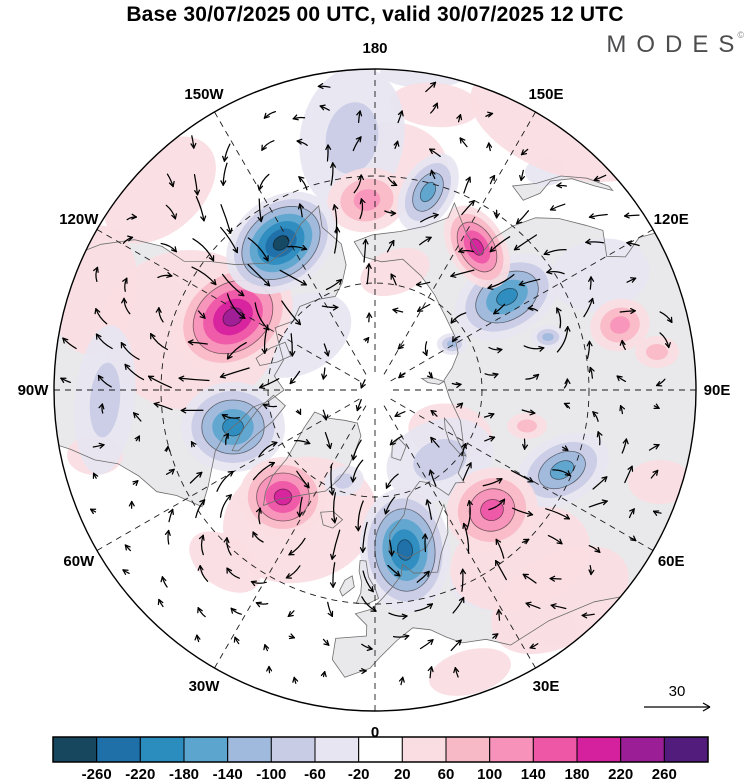 The width and height of the screenshot is (750, 783). I want to click on colorbar-tick-label: -140, so click(228, 774).